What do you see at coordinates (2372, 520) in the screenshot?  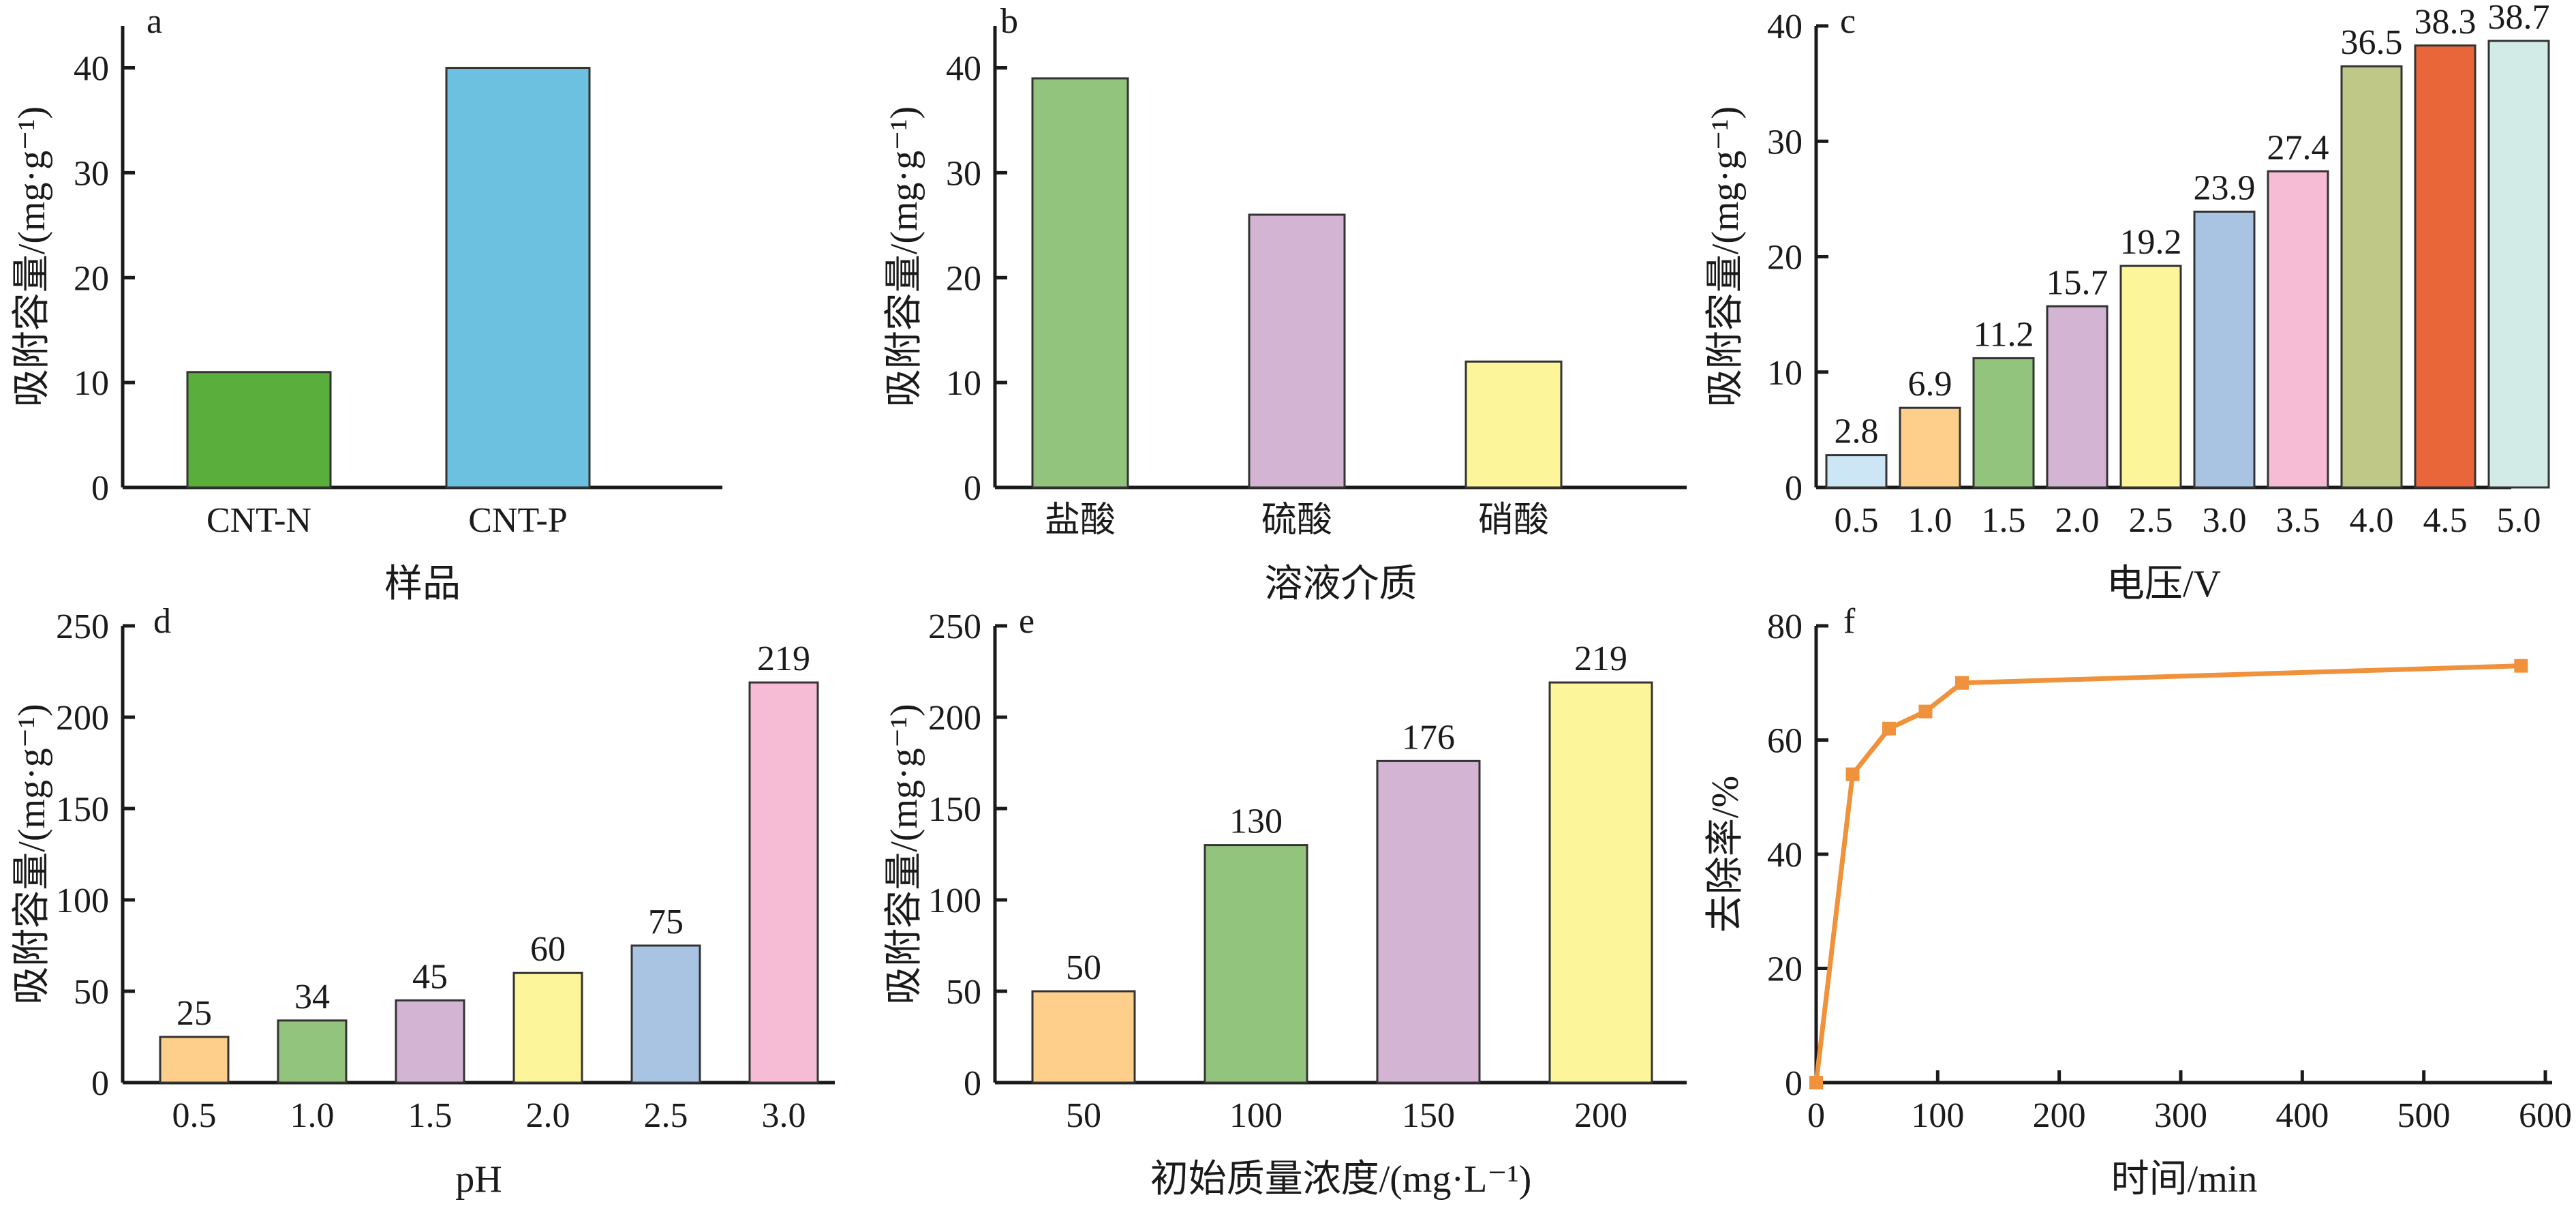 I see `x-tick-label: 4.0` at bounding box center [2372, 520].